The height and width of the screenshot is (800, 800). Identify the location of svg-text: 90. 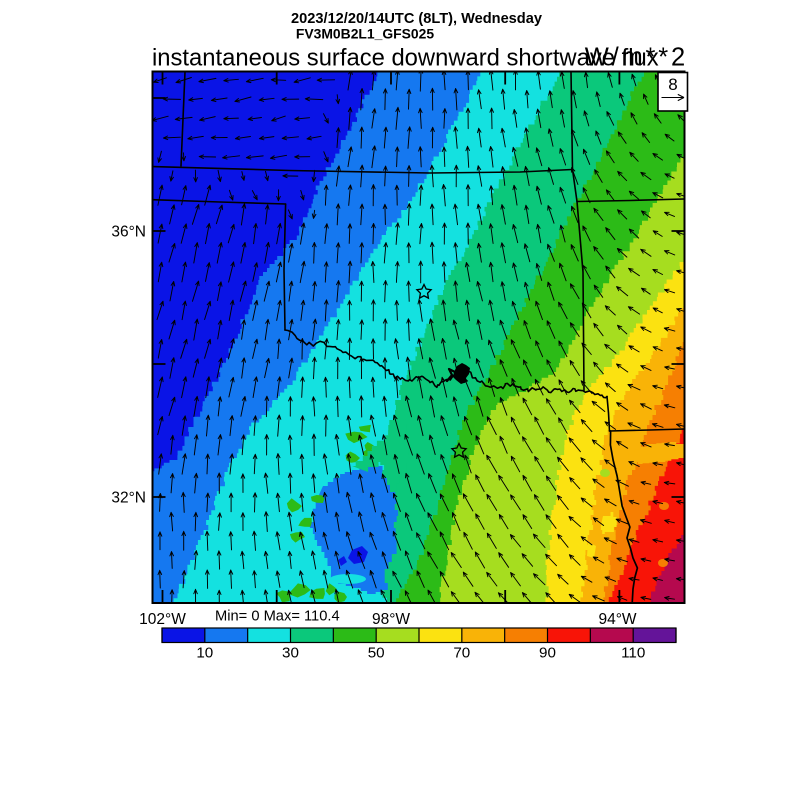
(547, 653).